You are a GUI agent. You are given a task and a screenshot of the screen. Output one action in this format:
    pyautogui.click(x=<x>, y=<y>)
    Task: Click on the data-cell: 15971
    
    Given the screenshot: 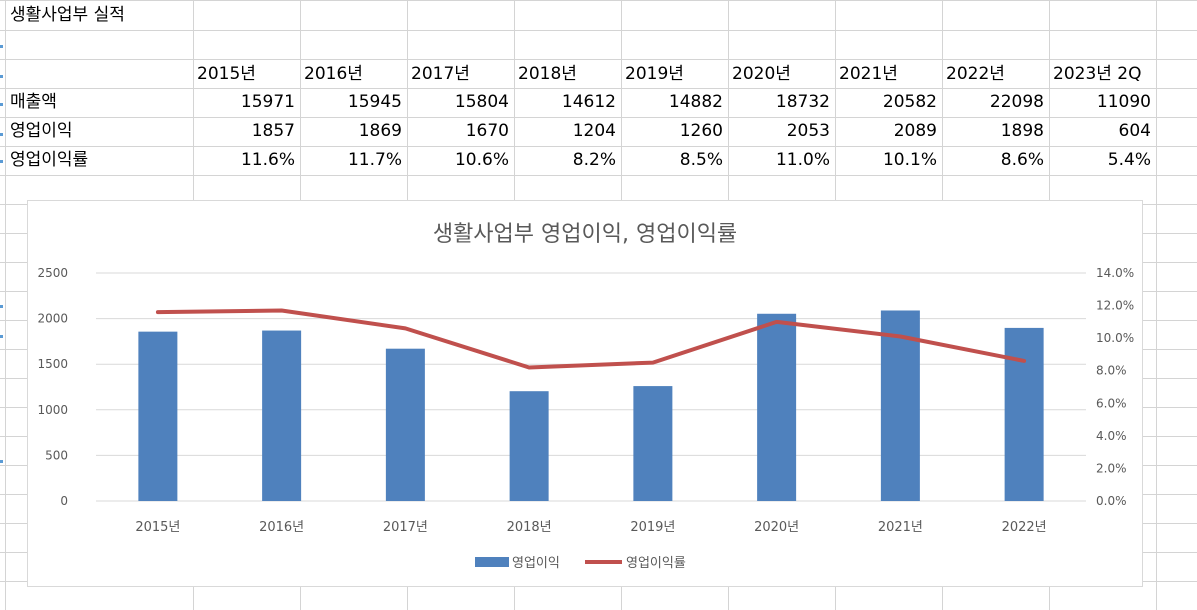 What is the action you would take?
    pyautogui.click(x=267, y=102)
    